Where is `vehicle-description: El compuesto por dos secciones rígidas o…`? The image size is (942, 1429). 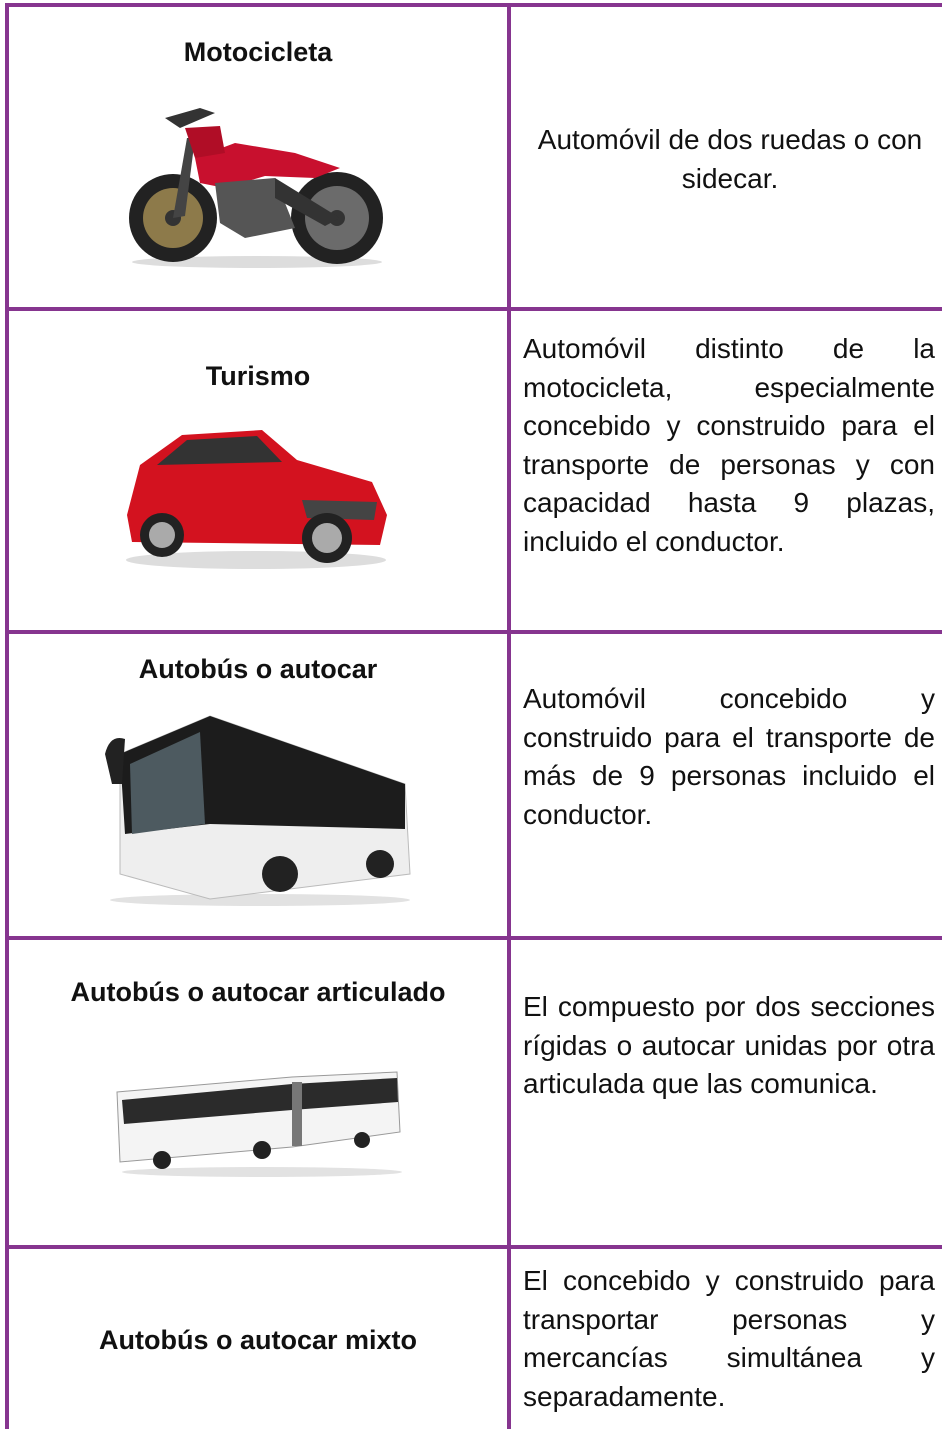 vehicle-description: El compuesto por dos secciones rígidas o… is located at coordinates (729, 1045).